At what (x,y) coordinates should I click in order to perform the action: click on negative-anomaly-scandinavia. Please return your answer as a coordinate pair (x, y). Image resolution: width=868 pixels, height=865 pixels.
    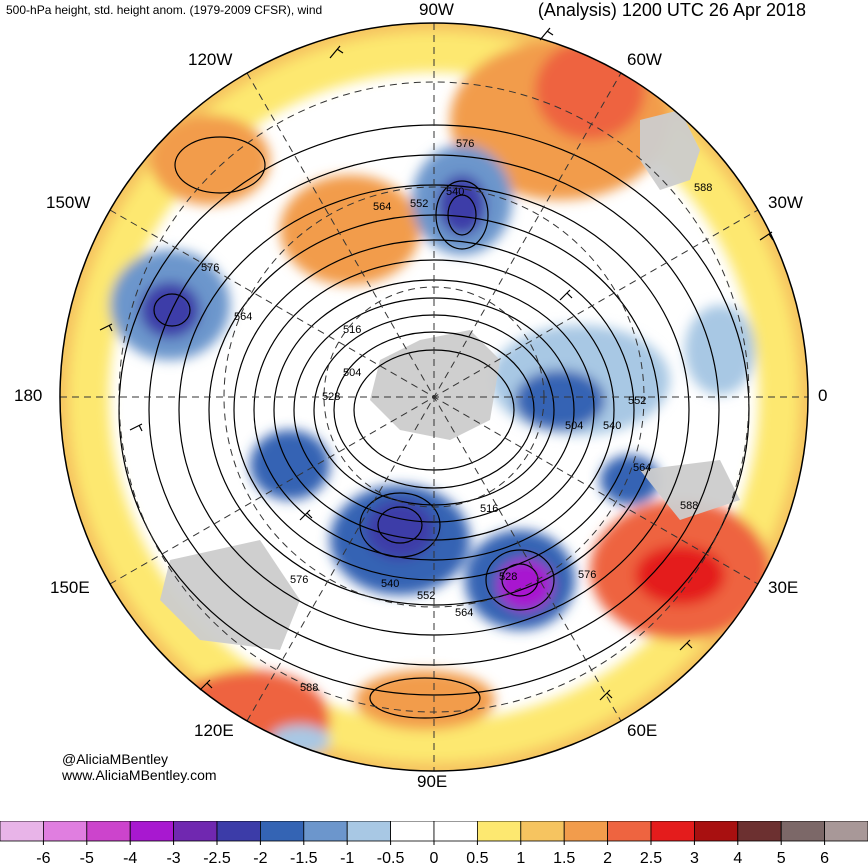
    Looking at the image, I should click on (560, 400).